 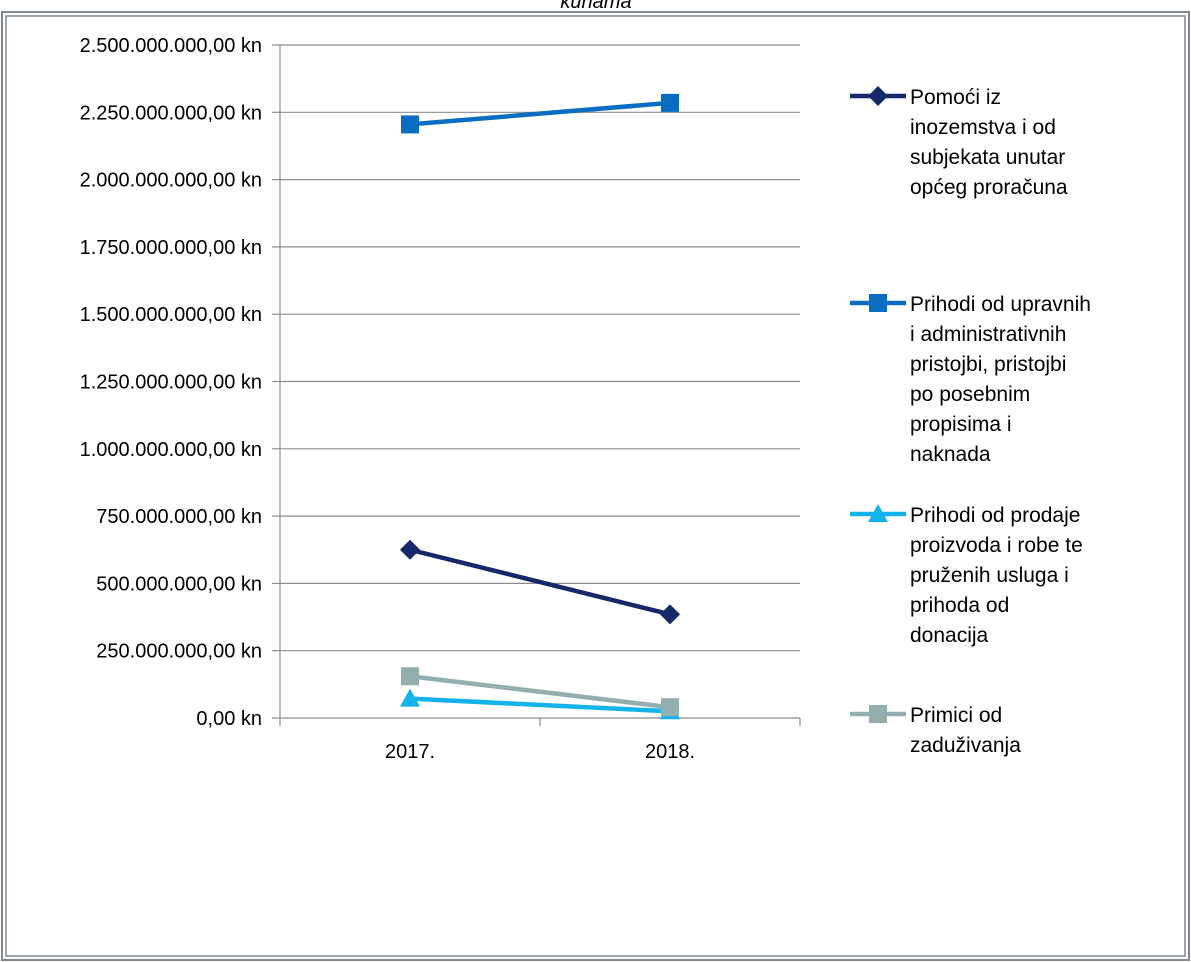 I want to click on x-tick-label: 2018., so click(x=670, y=752).